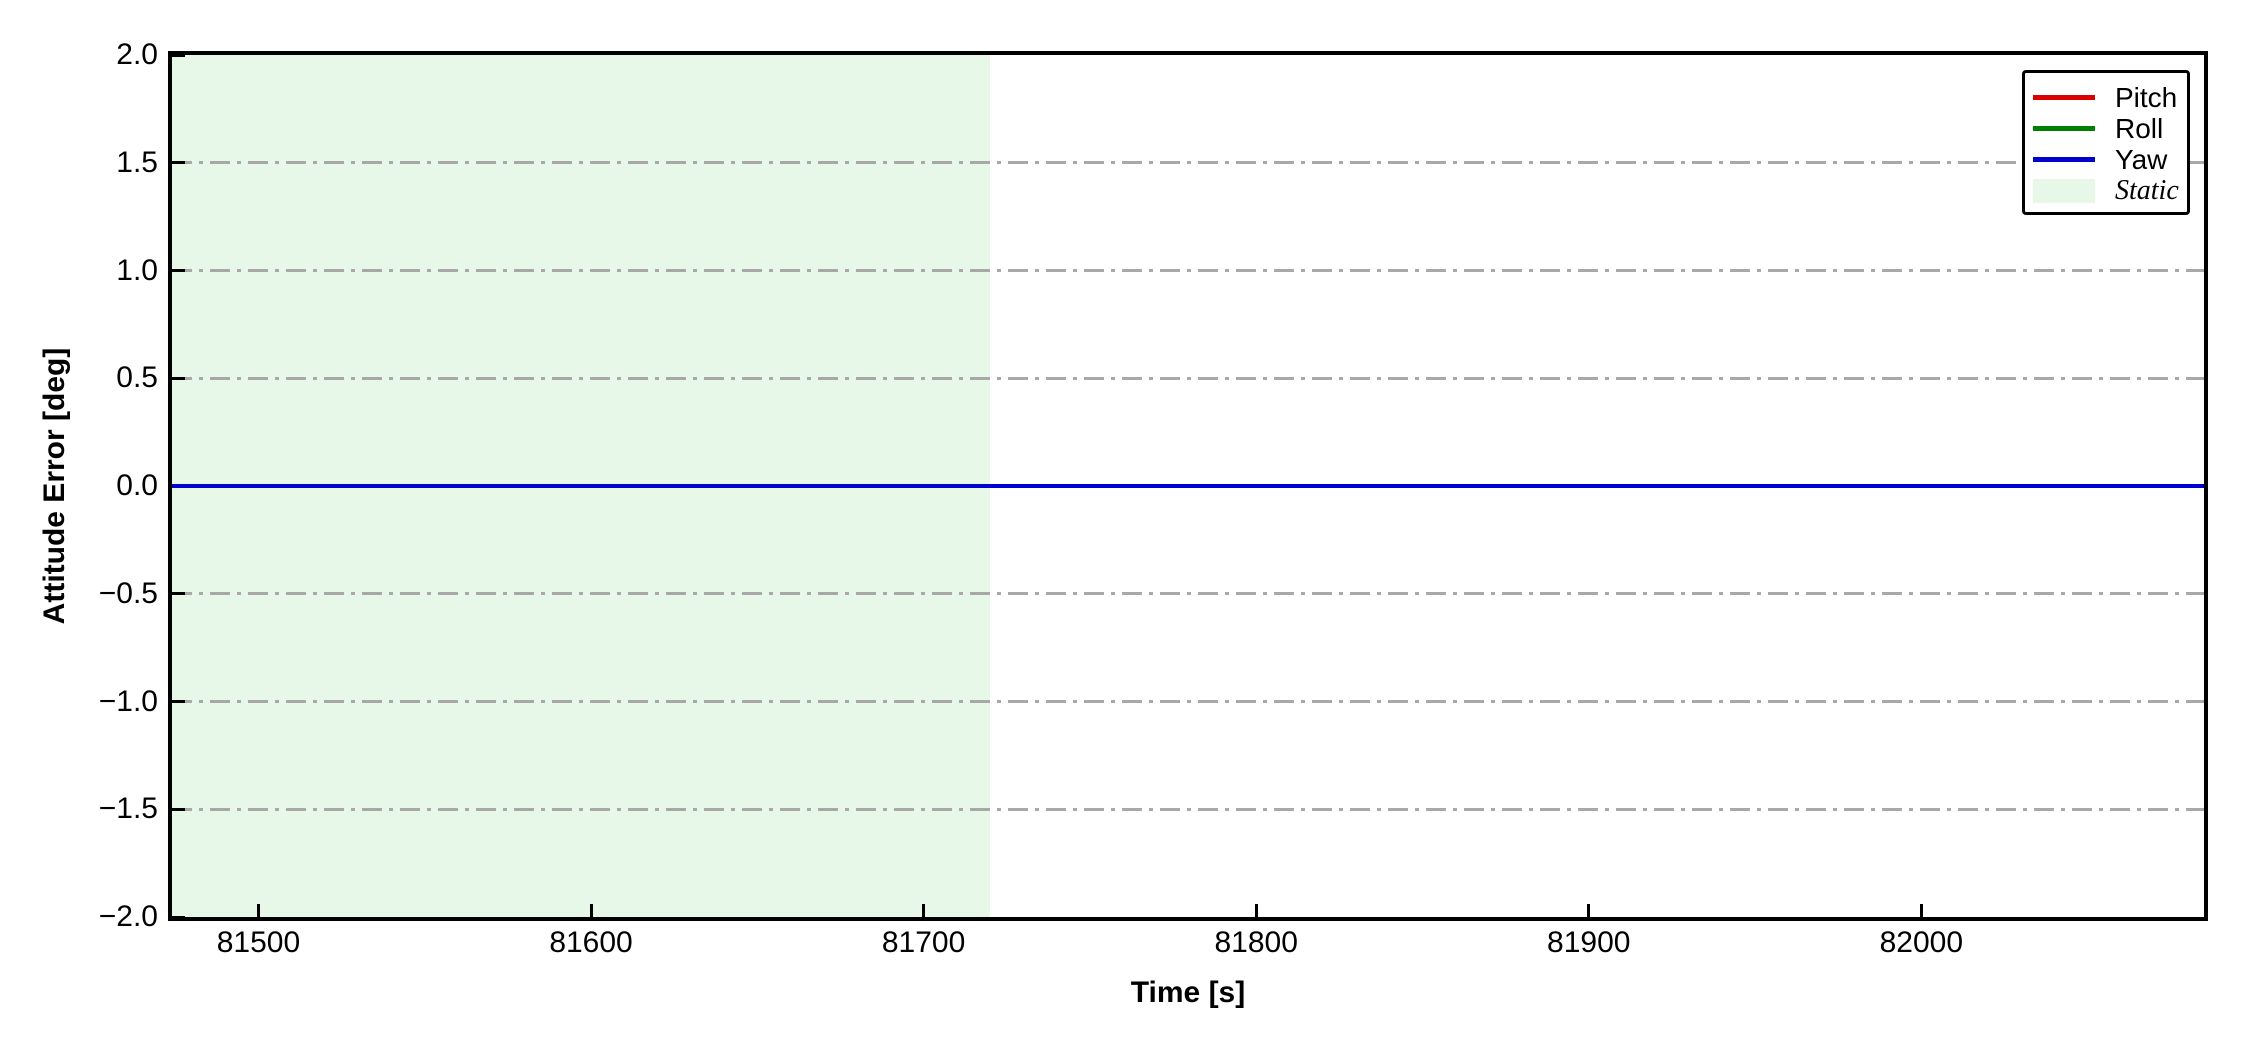 Image resolution: width=2250 pixels, height=1050 pixels. Describe the element at coordinates (128, 593) in the screenshot. I see `y-tick-label: −0.5` at that location.